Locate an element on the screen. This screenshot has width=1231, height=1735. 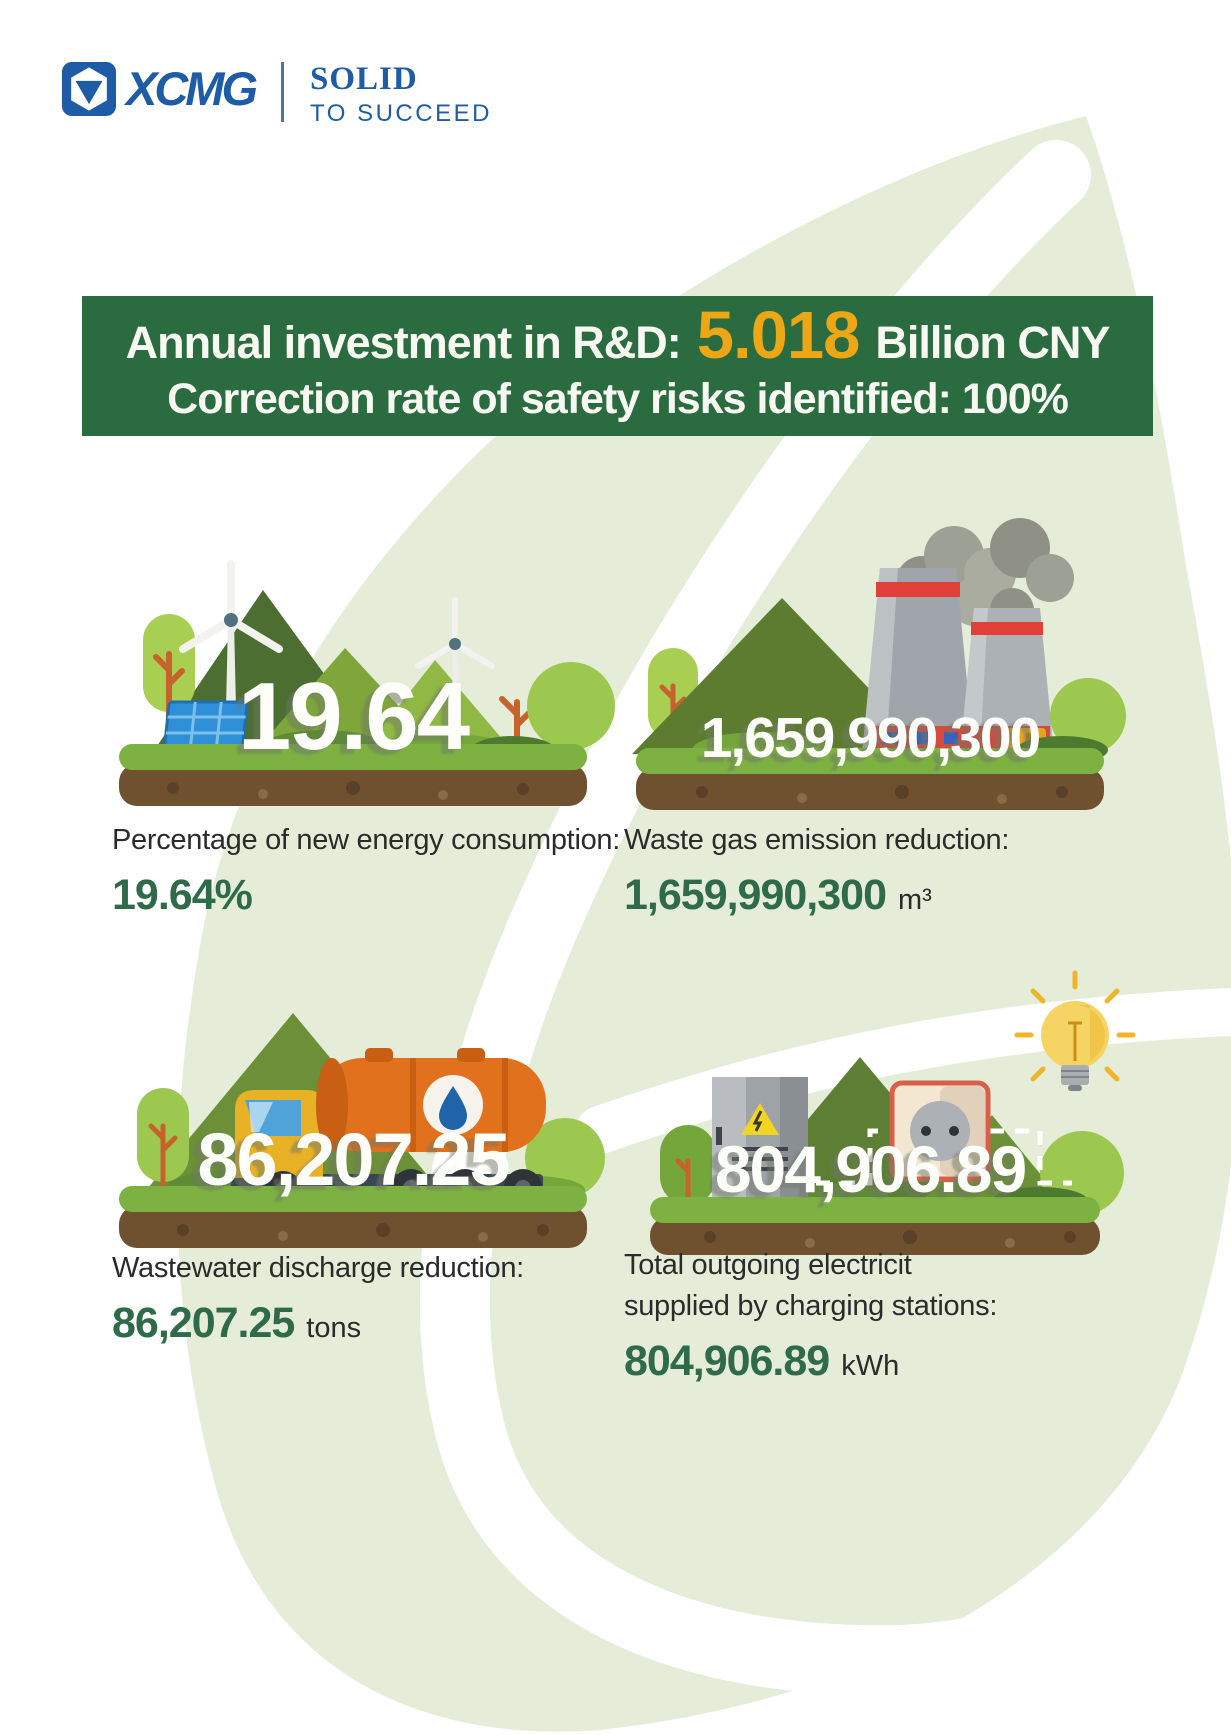
stat-scene-new-energy: 19.64 is located at coordinates (364, 682).